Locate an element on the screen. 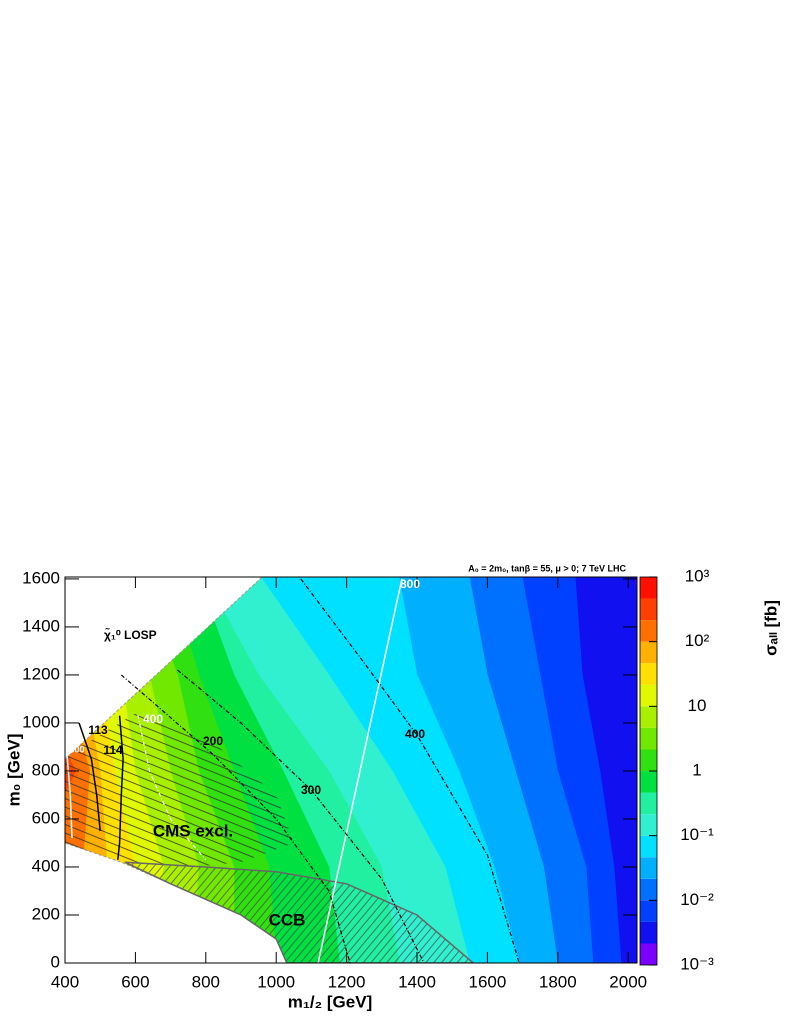 The width and height of the screenshot is (789, 1021). y-tick-label: 200 is located at coordinates (46, 913).